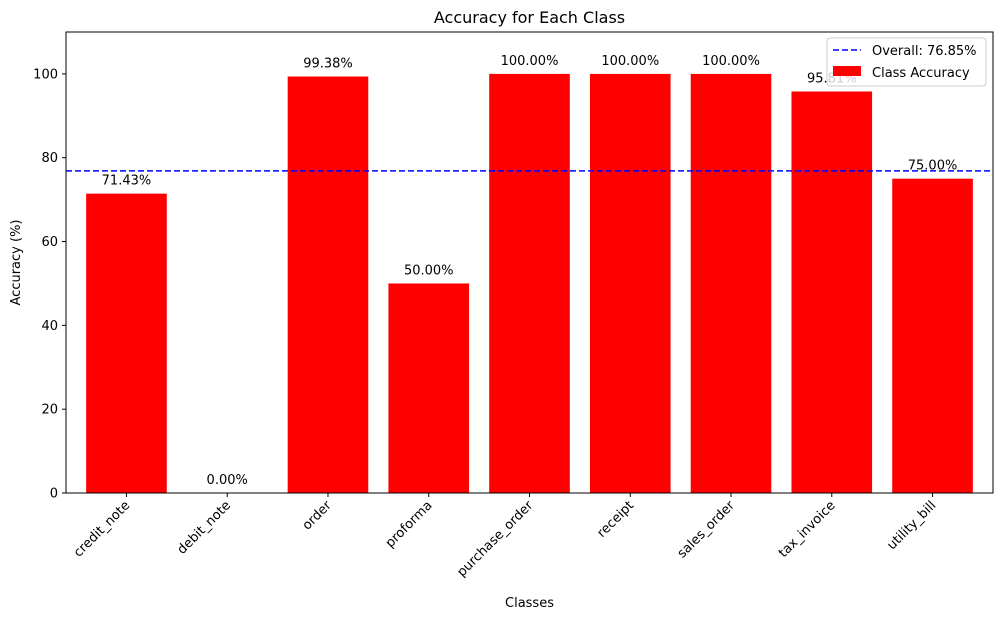  Describe the element at coordinates (529, 603) in the screenshot. I see `x-axis-label: Classes` at that location.